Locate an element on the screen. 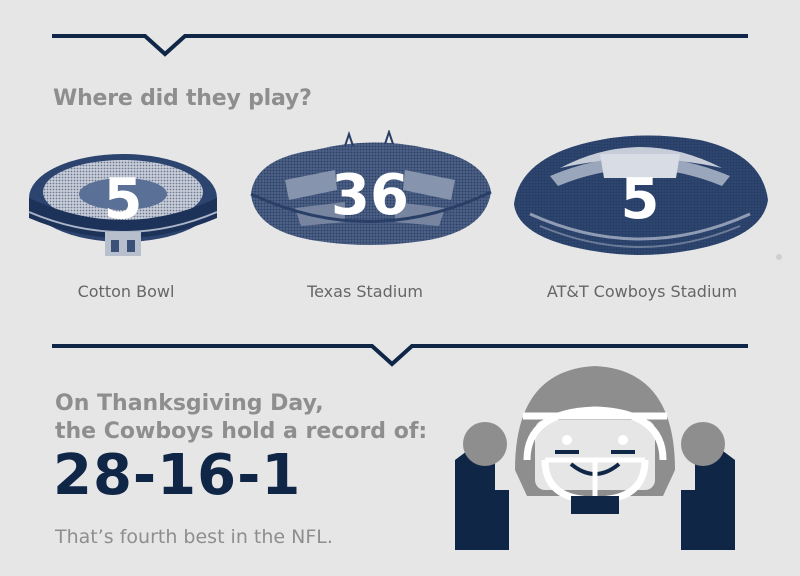  stadium-label: Cotton Bowl is located at coordinates (126, 291).